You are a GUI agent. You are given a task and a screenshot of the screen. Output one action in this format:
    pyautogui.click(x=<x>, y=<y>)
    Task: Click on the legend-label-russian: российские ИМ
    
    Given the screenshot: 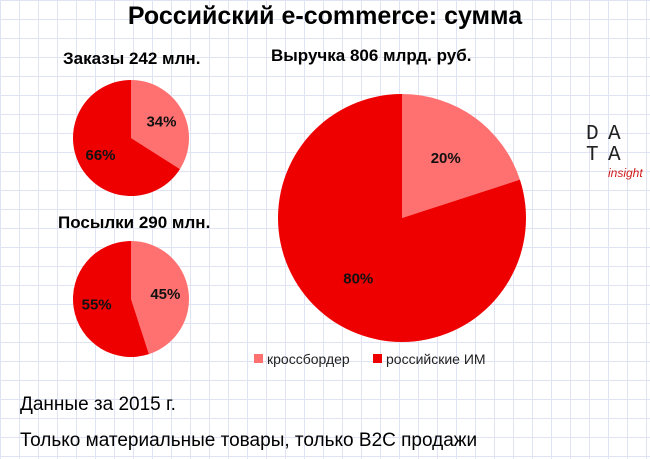 What is the action you would take?
    pyautogui.click(x=436, y=359)
    